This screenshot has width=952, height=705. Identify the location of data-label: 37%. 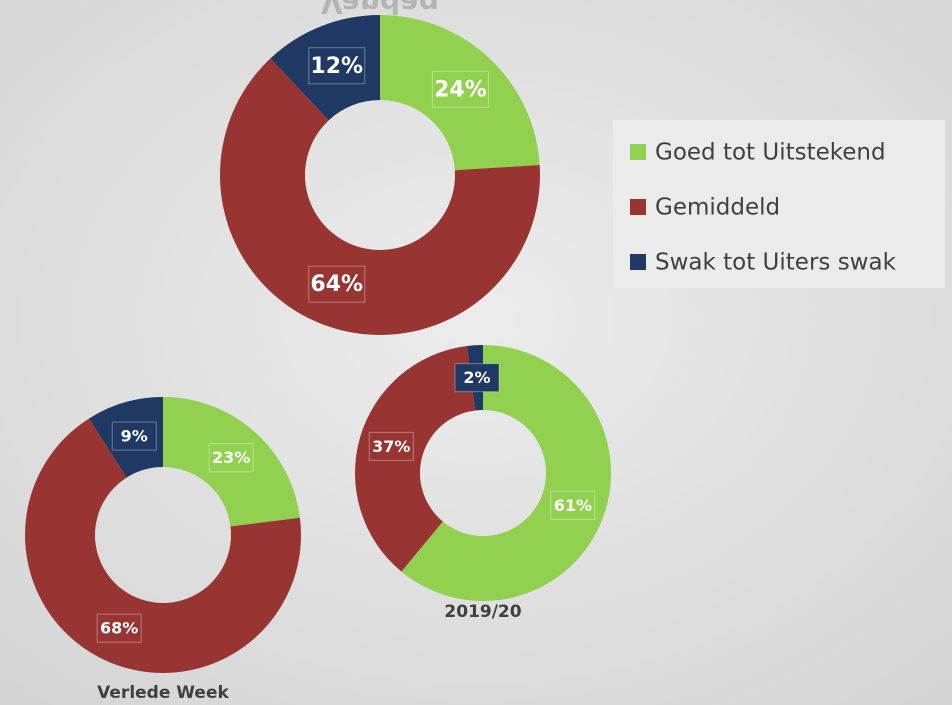
(391, 446).